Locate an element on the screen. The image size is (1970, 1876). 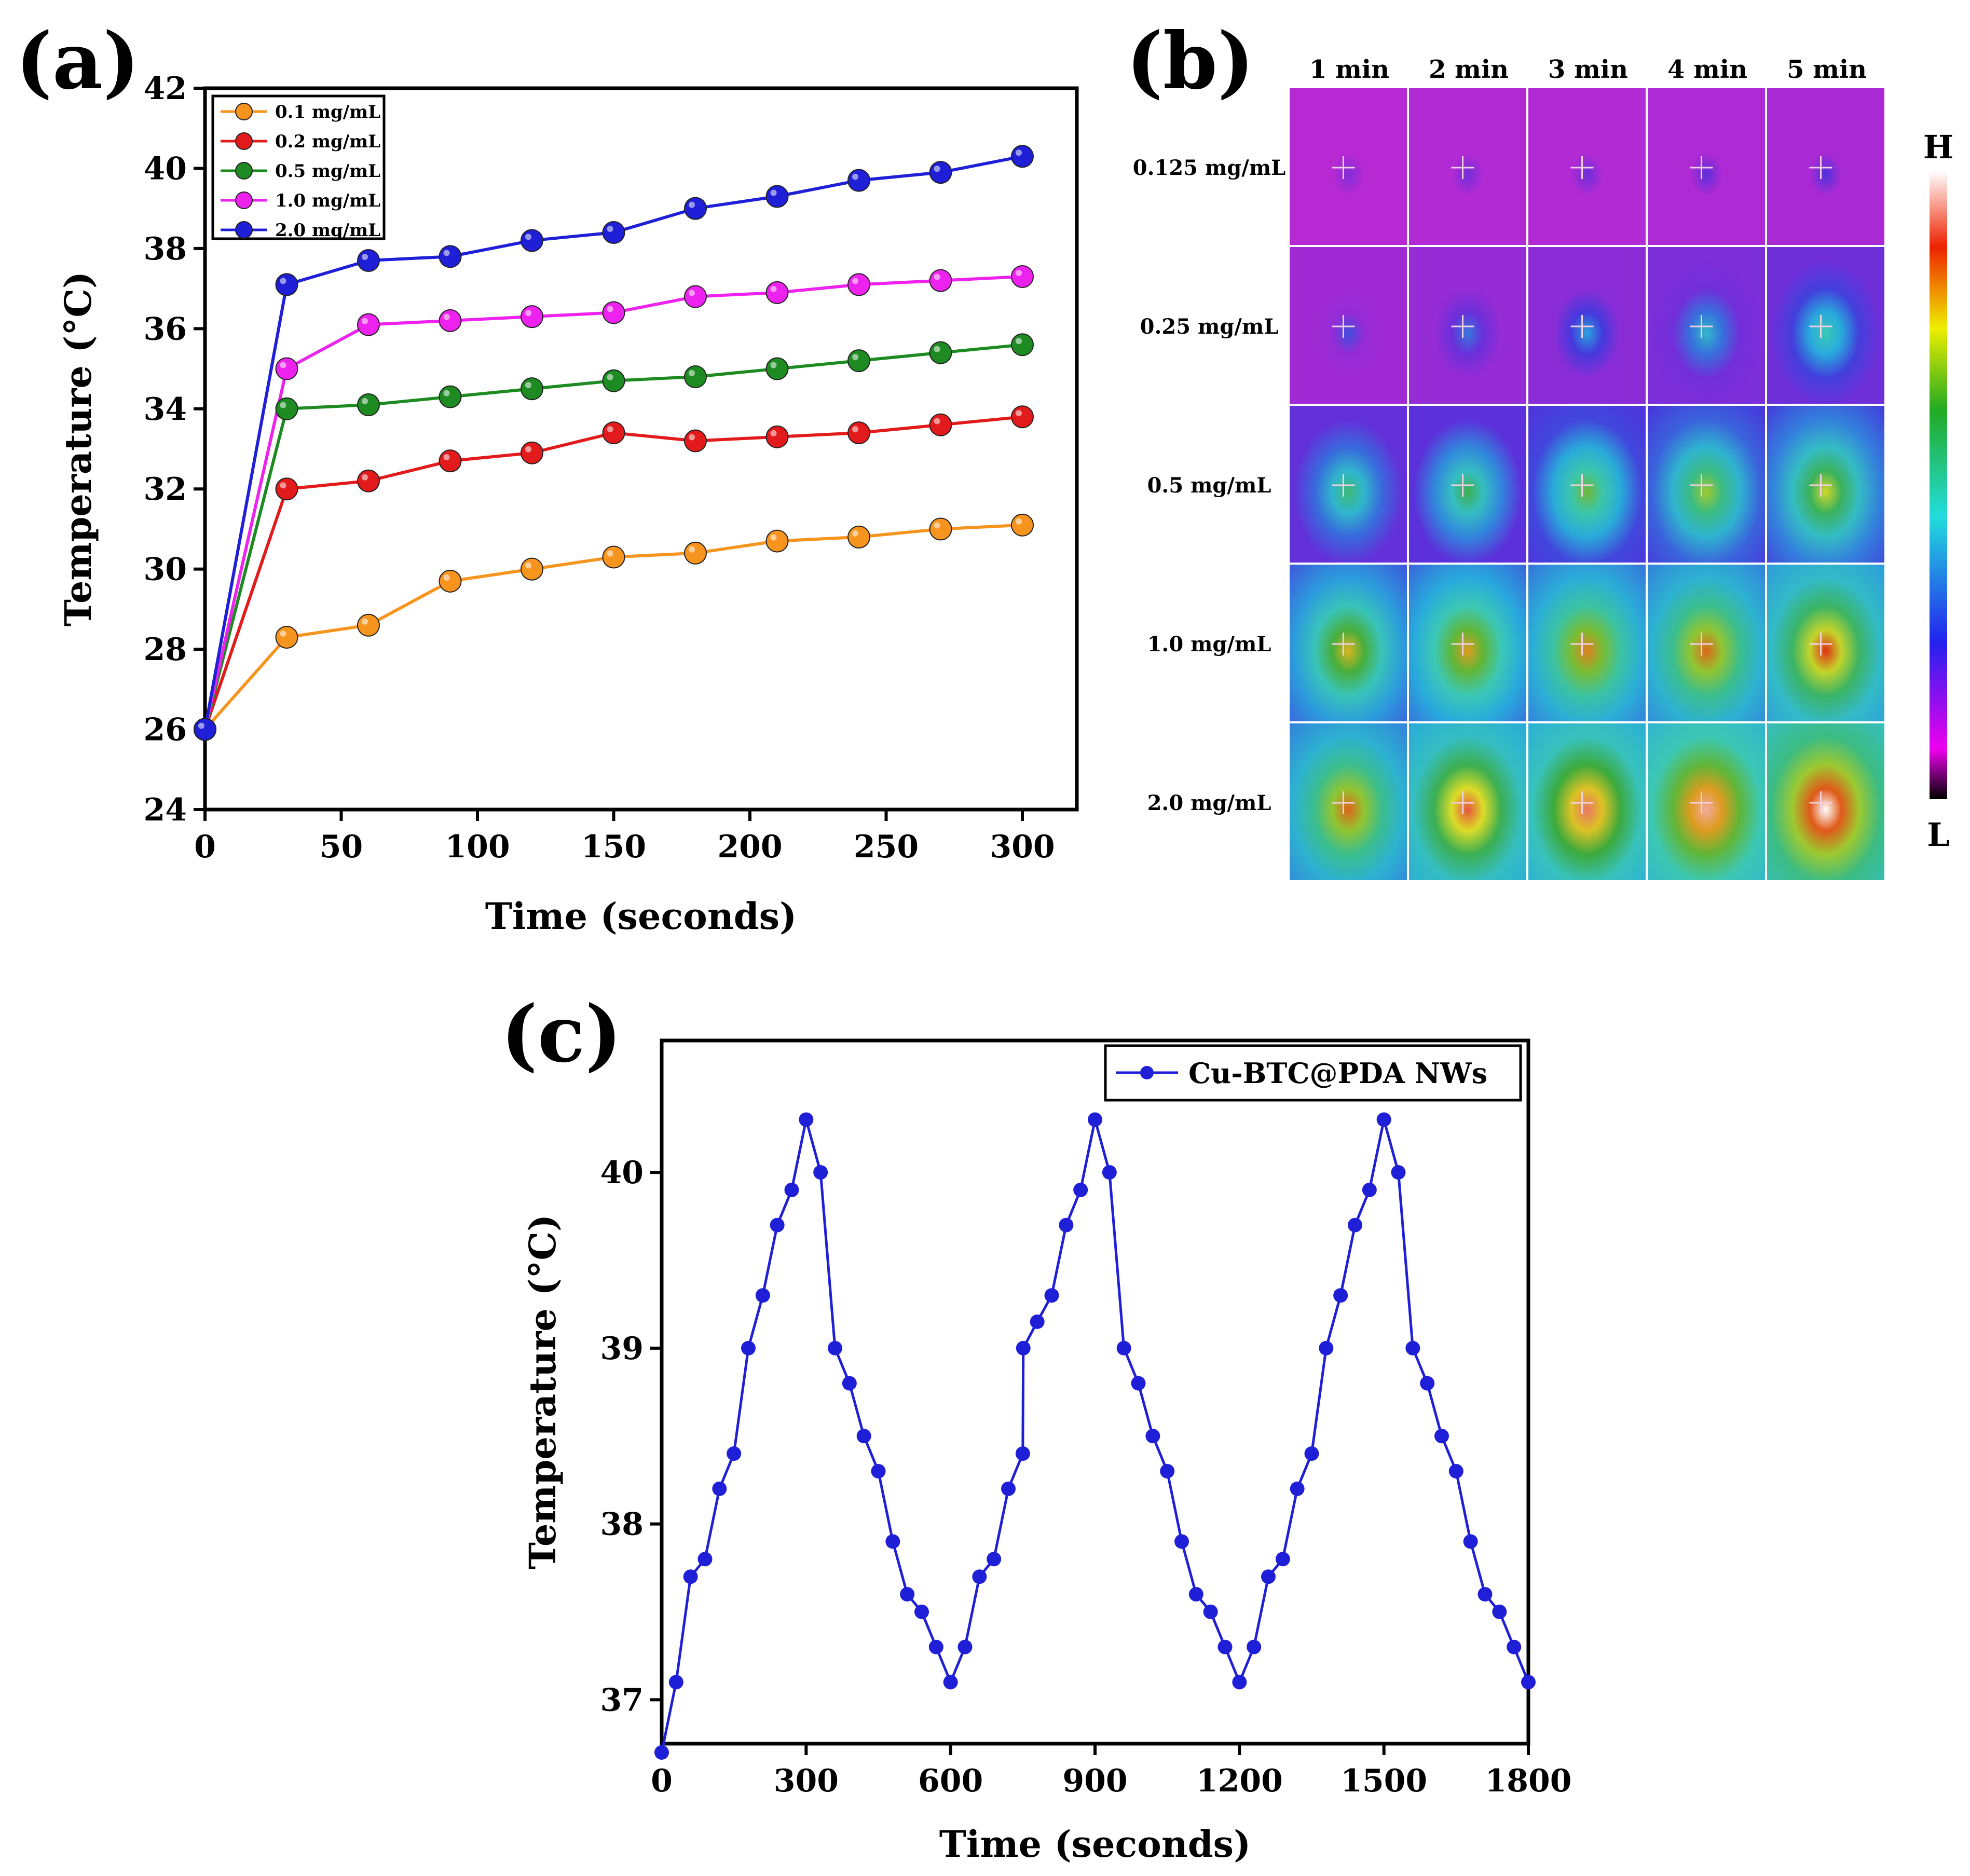
plot-a-xtick-label: 0 is located at coordinates (205, 847).